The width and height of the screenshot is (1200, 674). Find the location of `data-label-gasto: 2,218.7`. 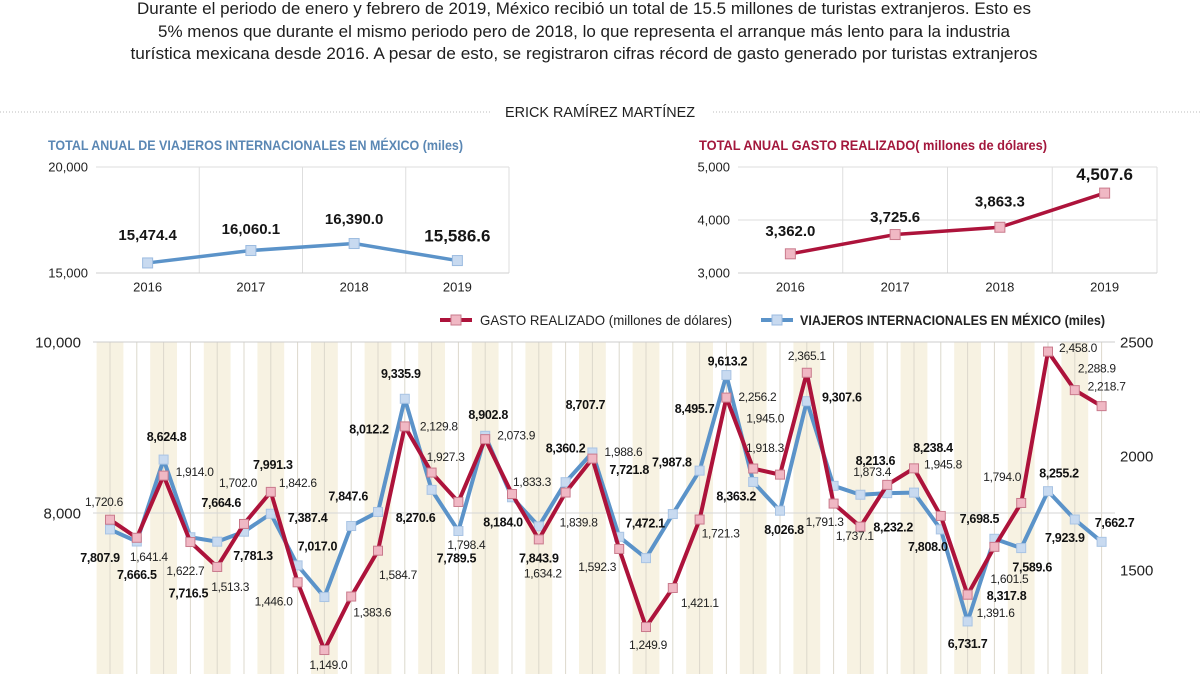

data-label-gasto: 2,218.7 is located at coordinates (1107, 386).